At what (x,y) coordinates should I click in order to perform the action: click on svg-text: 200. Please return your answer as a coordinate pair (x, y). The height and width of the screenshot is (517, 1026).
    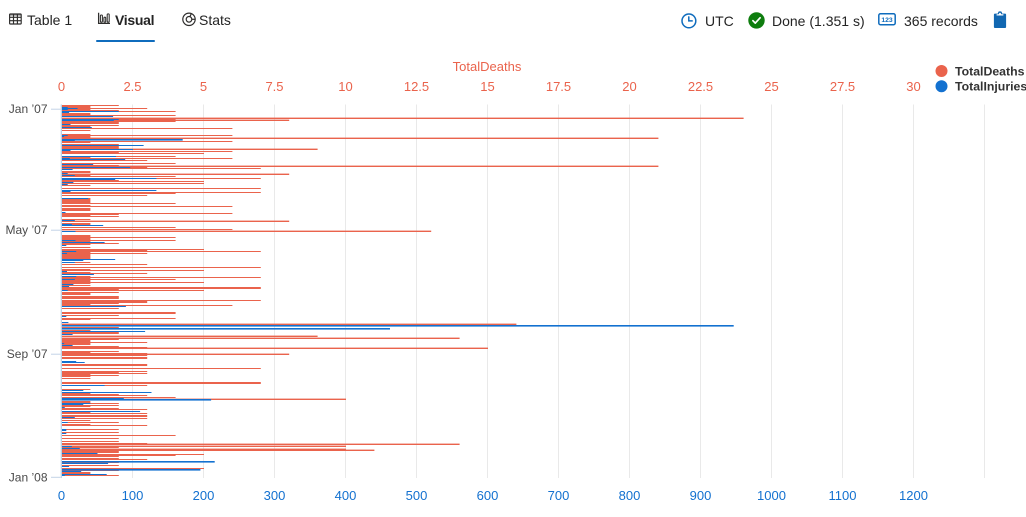
    Looking at the image, I should click on (204, 495).